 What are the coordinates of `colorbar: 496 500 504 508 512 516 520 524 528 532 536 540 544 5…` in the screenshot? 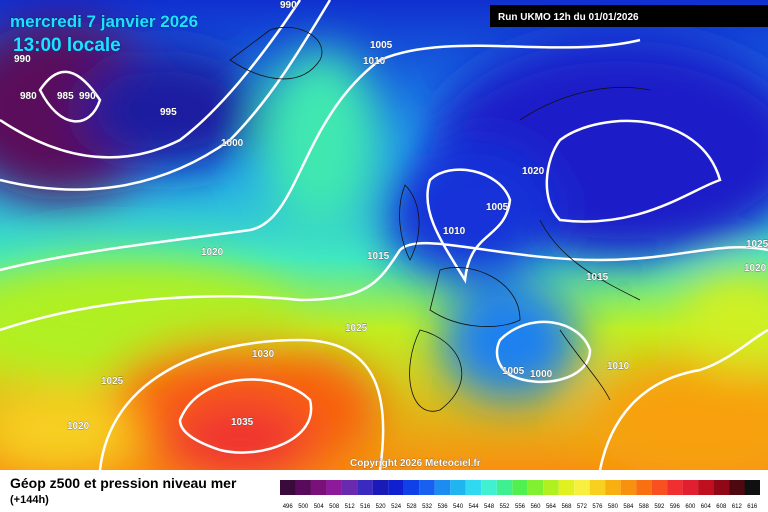 It's located at (520, 495).